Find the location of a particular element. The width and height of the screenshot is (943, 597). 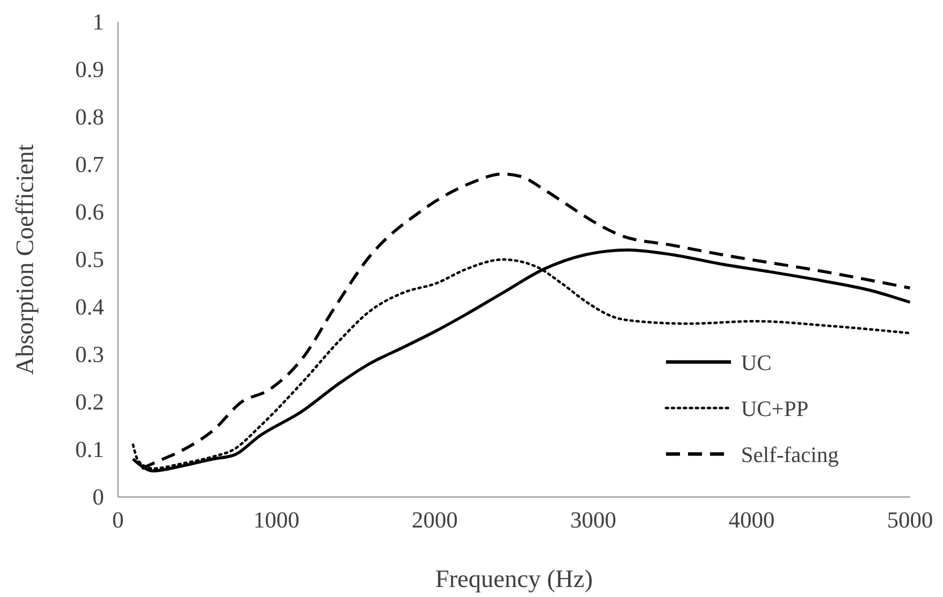

y-tick-label: 0.9 is located at coordinates (89, 69).